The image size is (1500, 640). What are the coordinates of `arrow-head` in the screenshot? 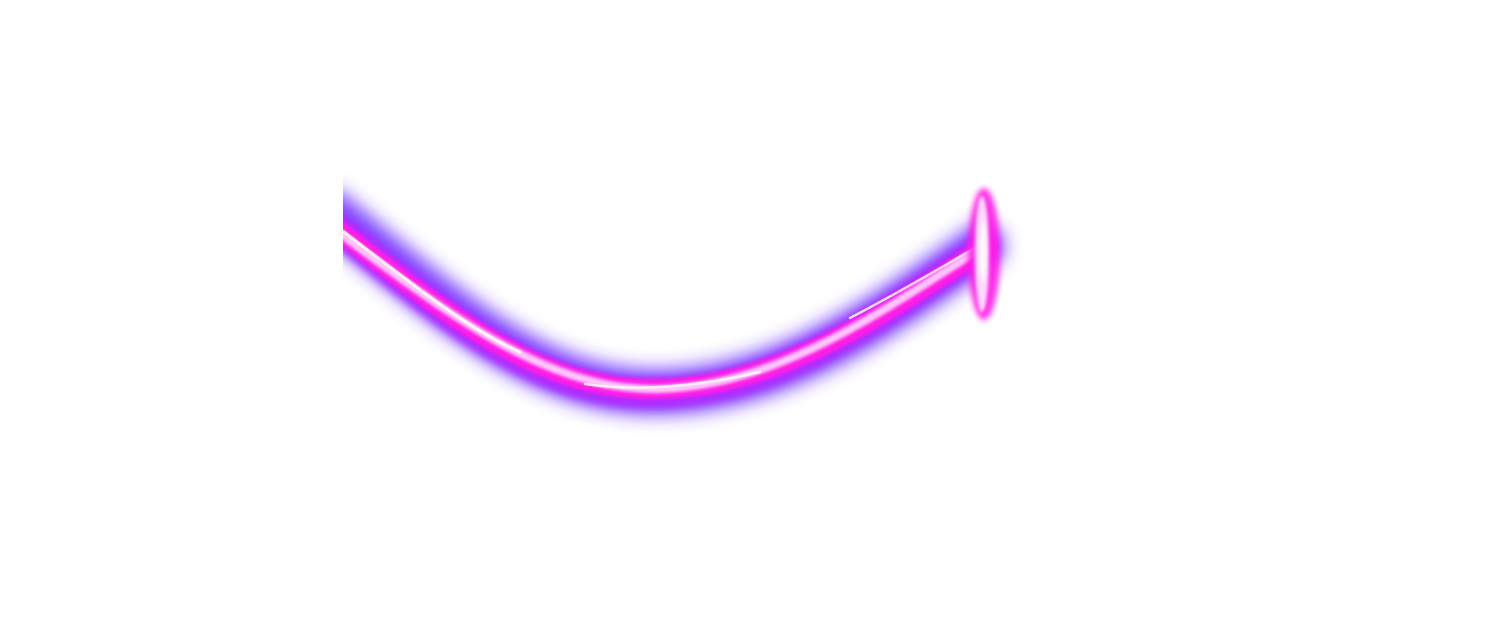 It's located at (984, 254).